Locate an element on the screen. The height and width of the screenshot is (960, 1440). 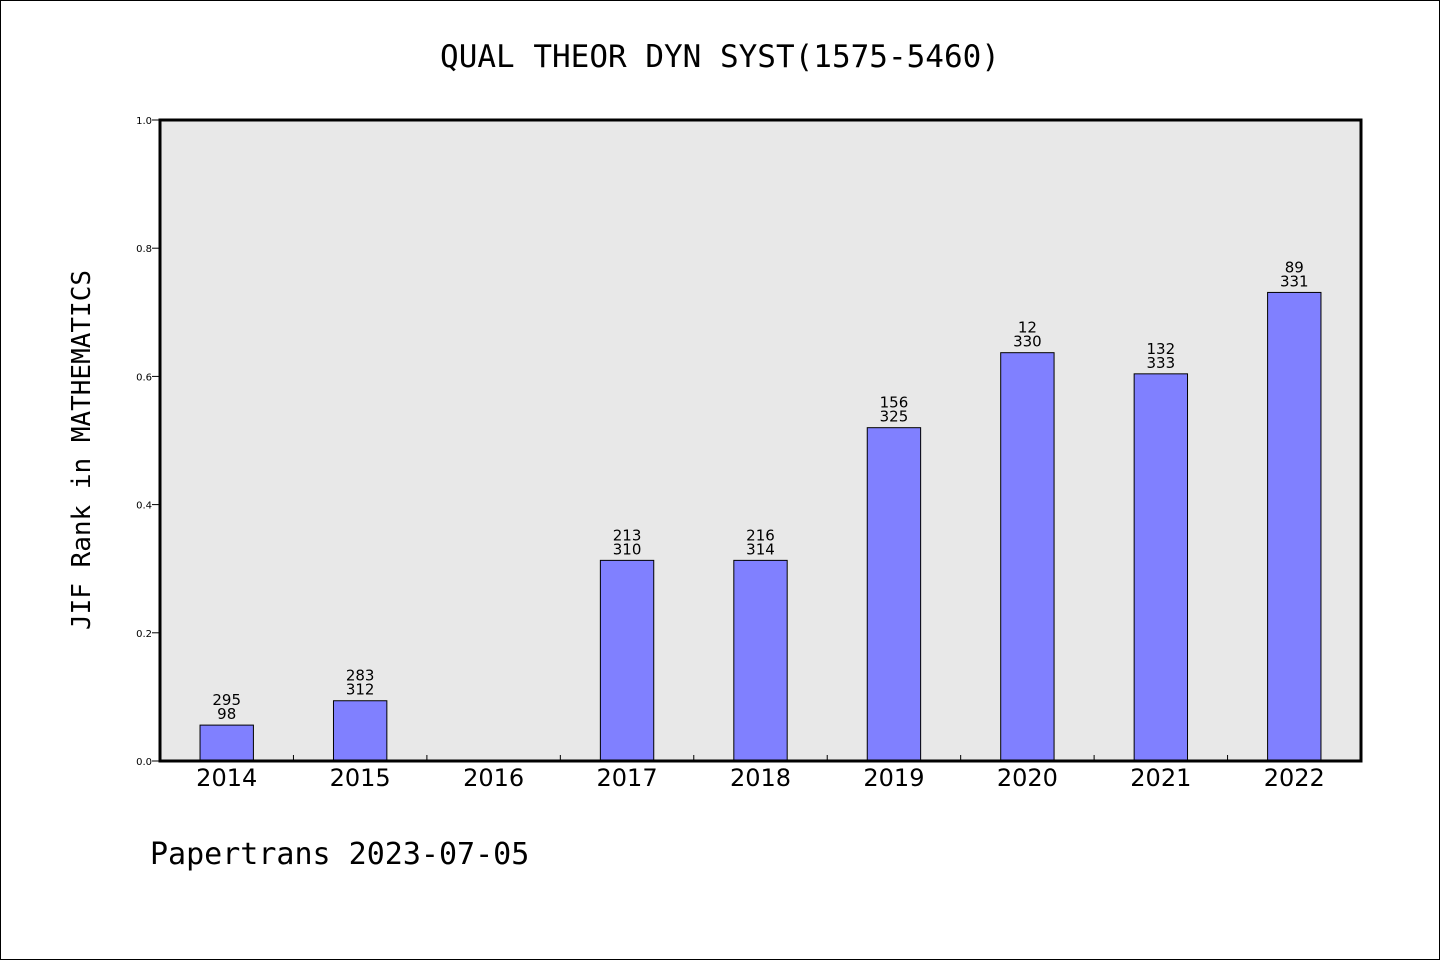
rank-label-bottom: 325 is located at coordinates (894, 417).